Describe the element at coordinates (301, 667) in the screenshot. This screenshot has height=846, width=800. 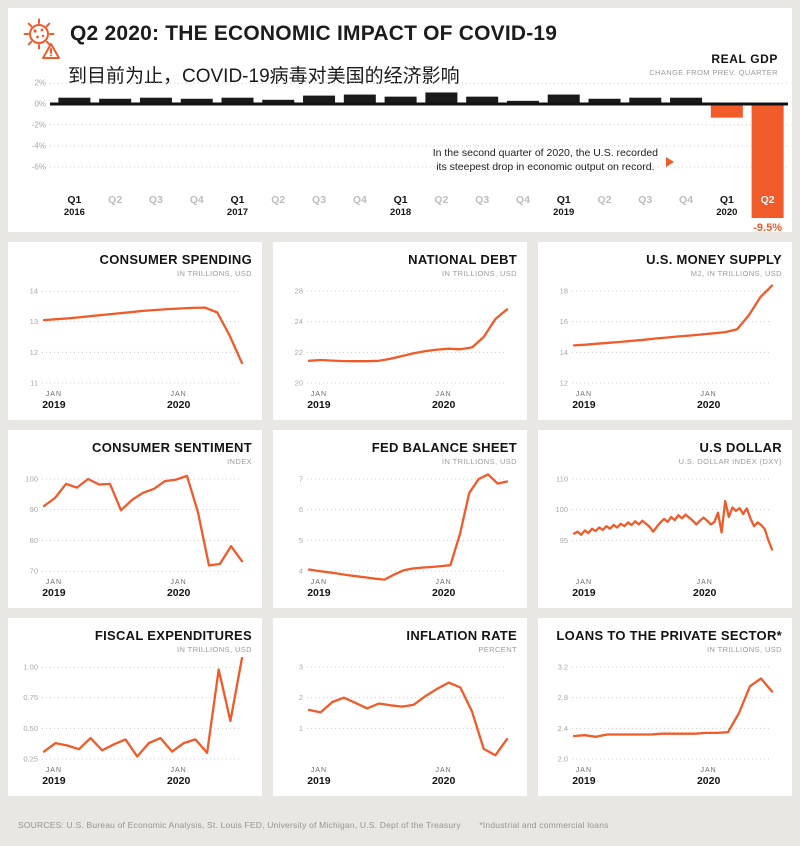
I see `svg-text: 3` at that location.